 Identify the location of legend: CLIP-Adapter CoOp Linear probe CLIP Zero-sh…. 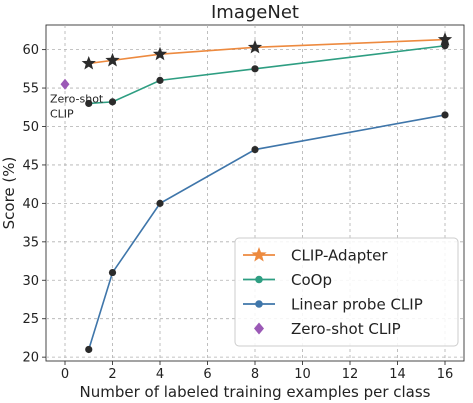
(346, 292).